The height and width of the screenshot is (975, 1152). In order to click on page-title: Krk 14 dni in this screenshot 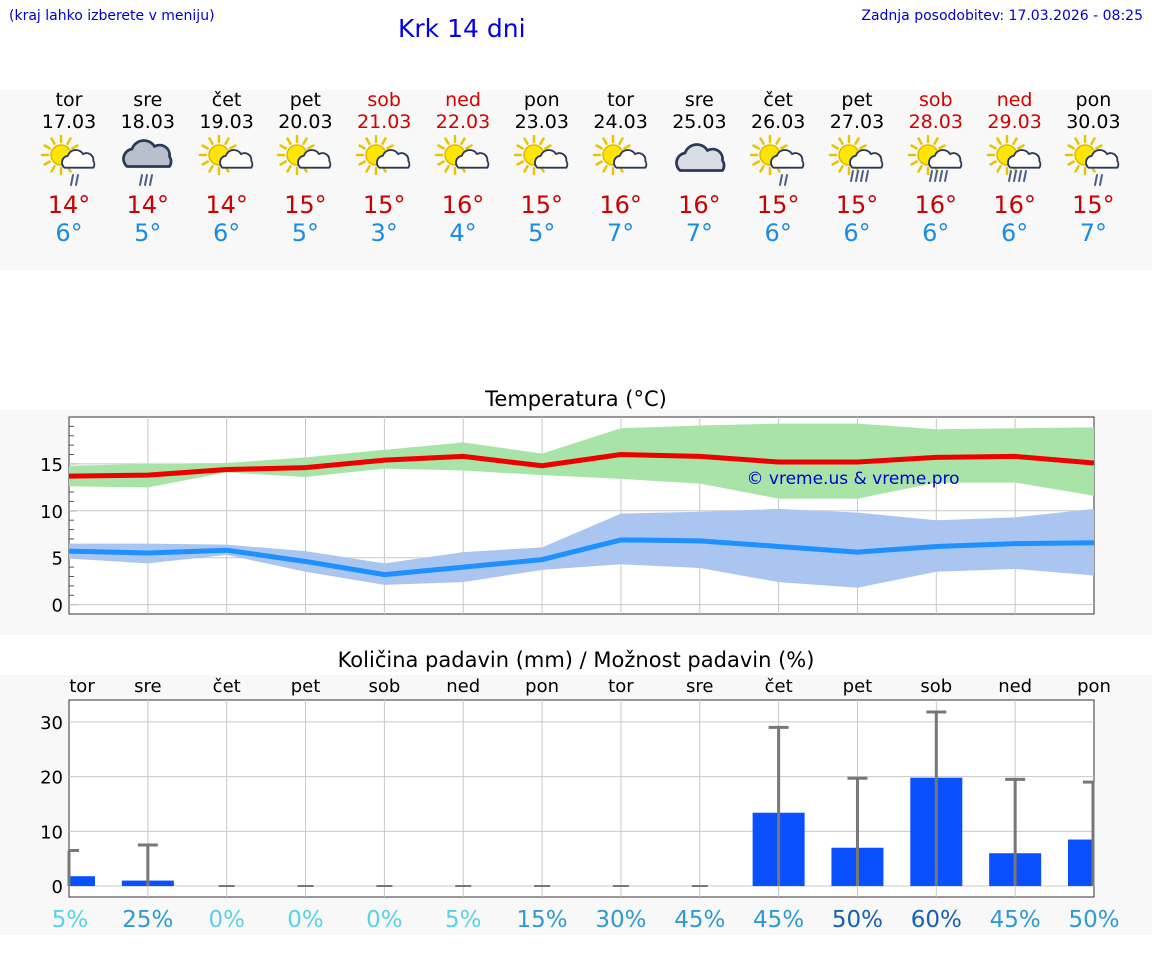, I will do `click(462, 28)`.